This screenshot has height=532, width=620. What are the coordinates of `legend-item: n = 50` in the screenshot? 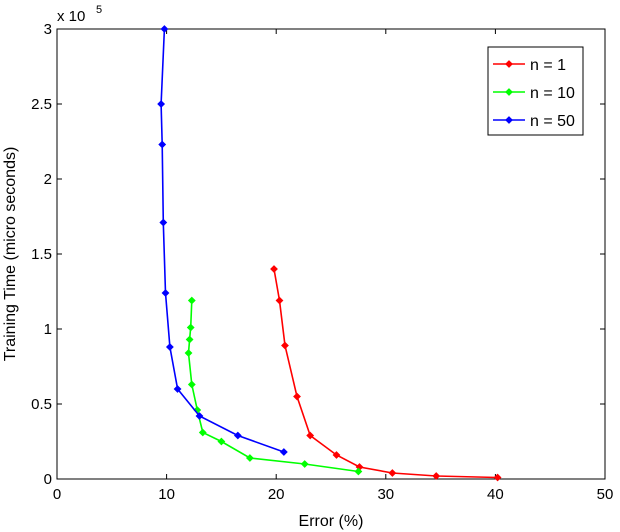 It's located at (534, 121).